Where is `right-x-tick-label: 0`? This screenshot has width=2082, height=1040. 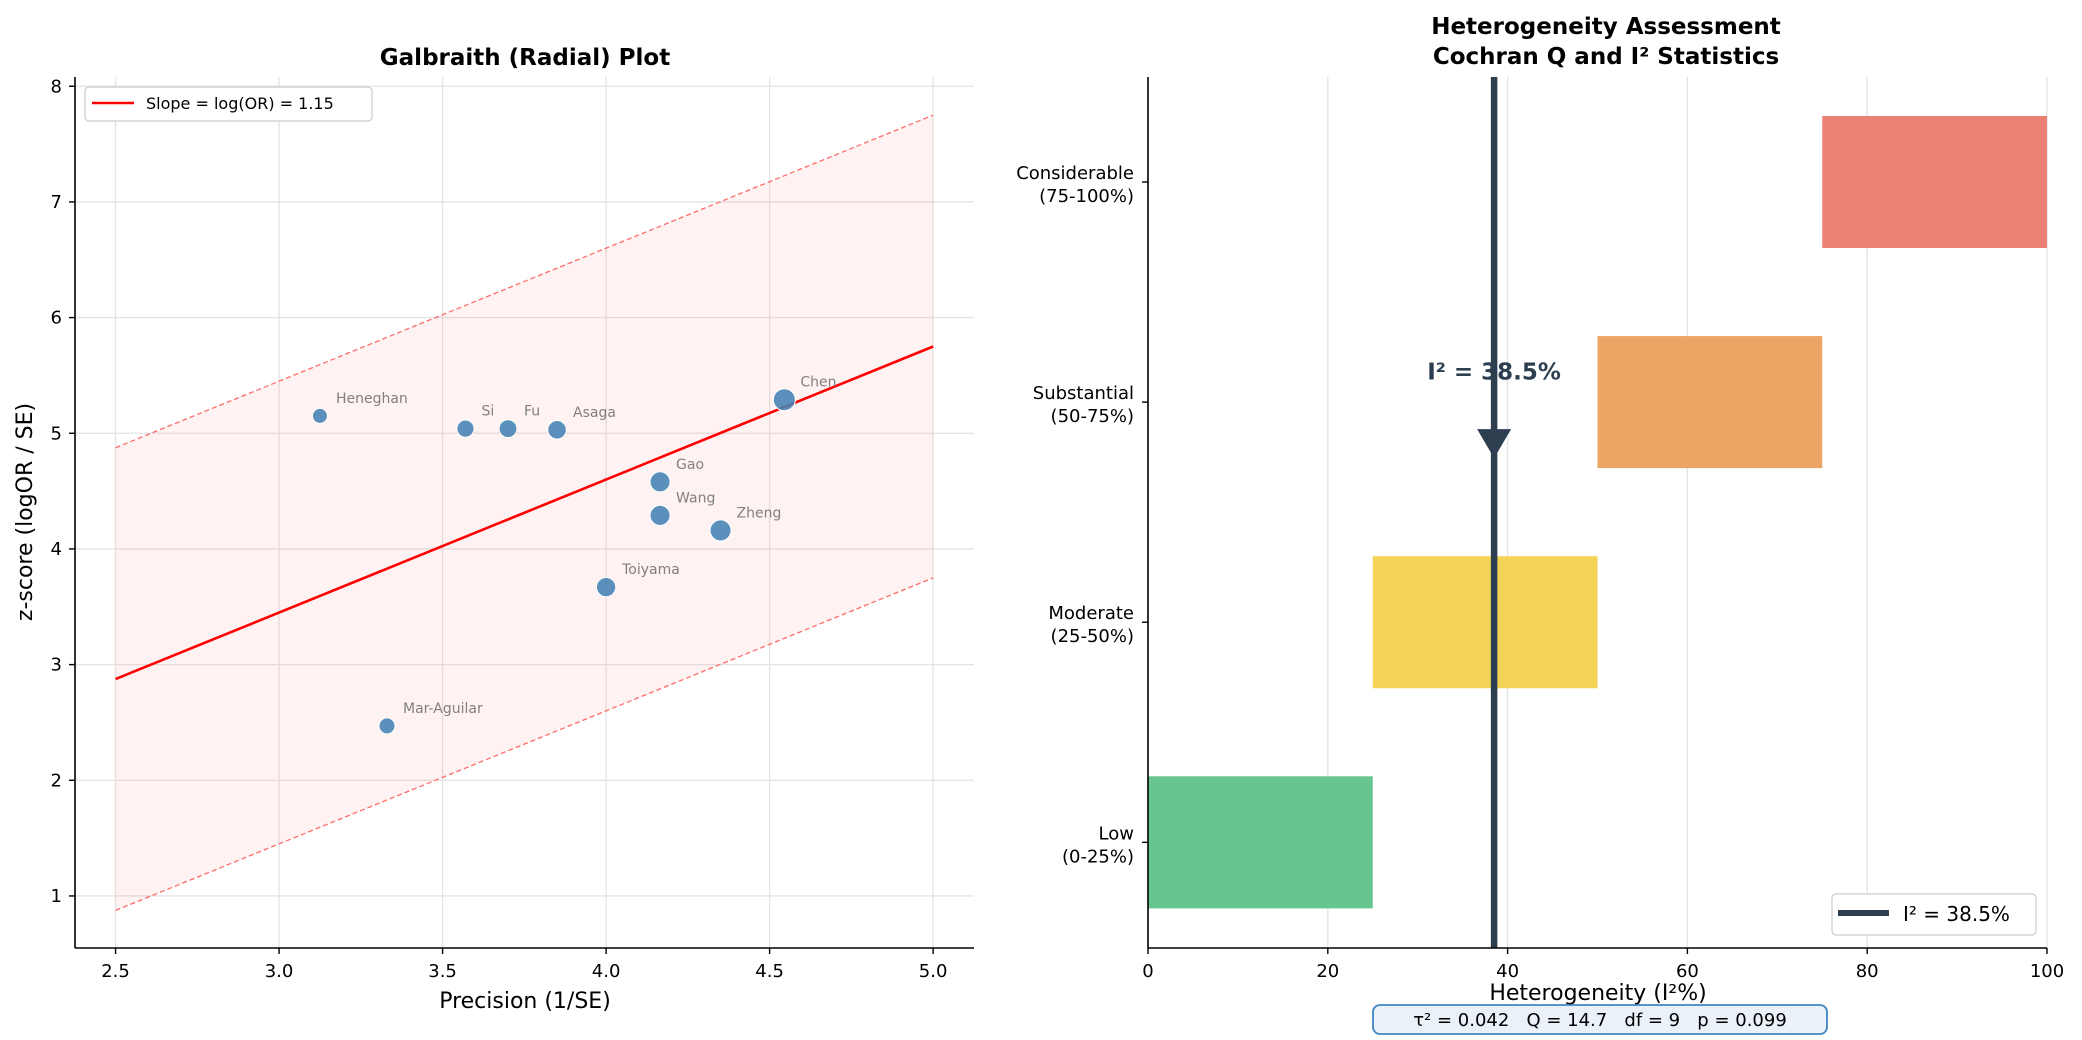
right-x-tick-label: 0 is located at coordinates (1147, 971).